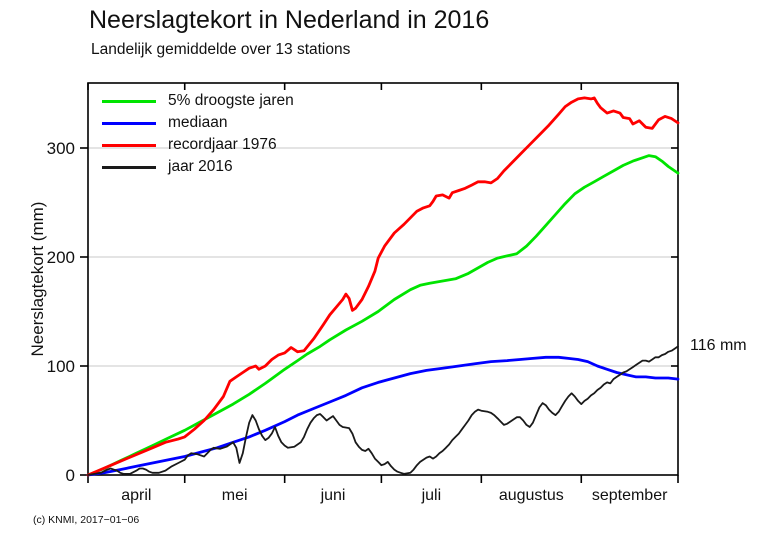  Describe the element at coordinates (333, 495) in the screenshot. I see `month-label: juni` at that location.